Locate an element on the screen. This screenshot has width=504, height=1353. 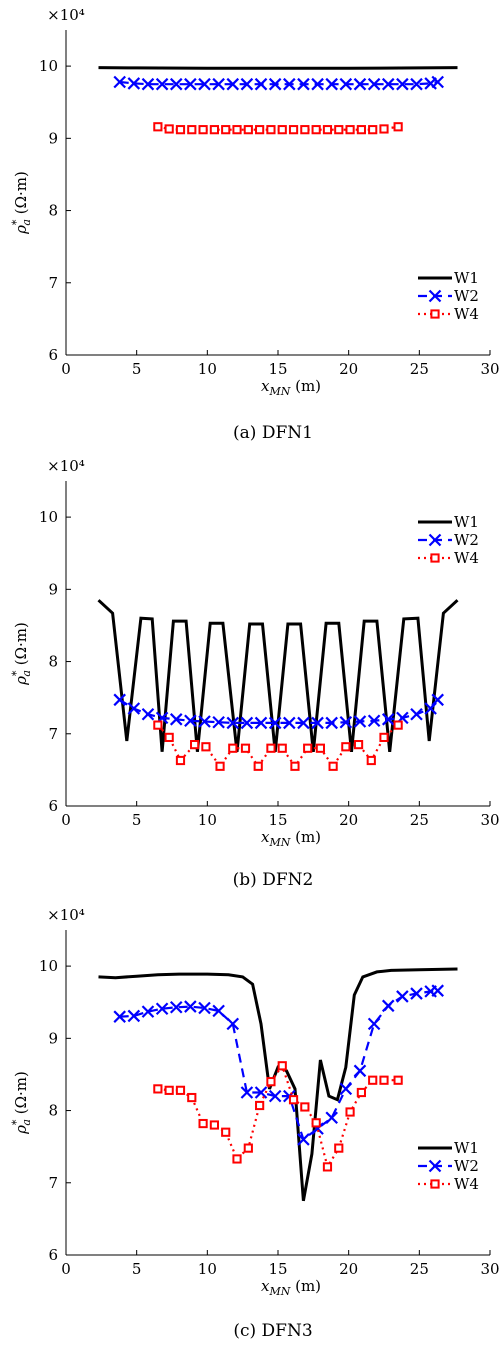
panel-caption: (c) DFN3 is located at coordinates (272, 1331).